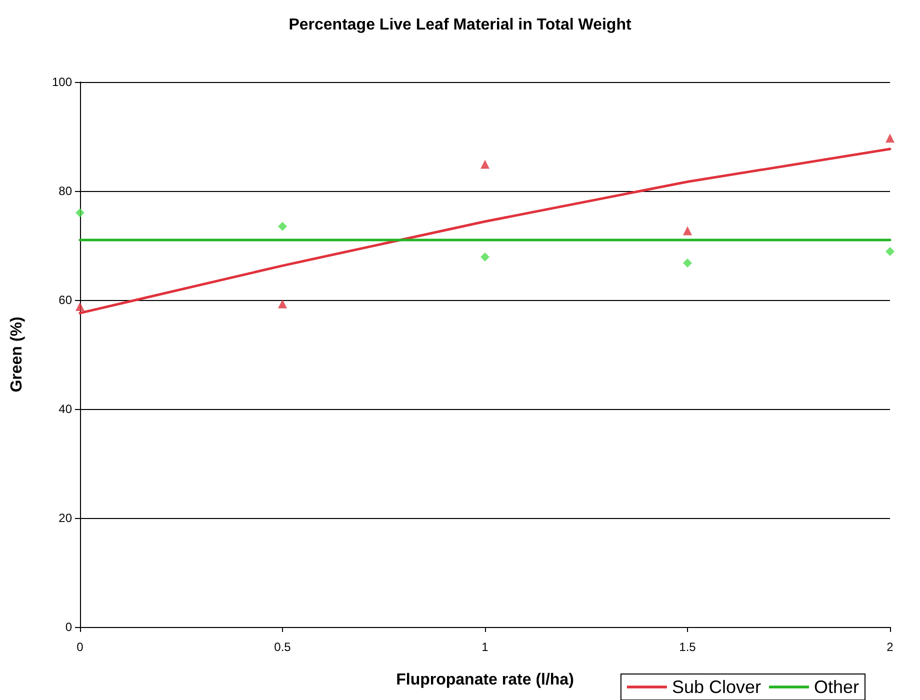 Image resolution: width=920 pixels, height=700 pixels. What do you see at coordinates (65, 409) in the screenshot?
I see `y-tick-label: 40` at bounding box center [65, 409].